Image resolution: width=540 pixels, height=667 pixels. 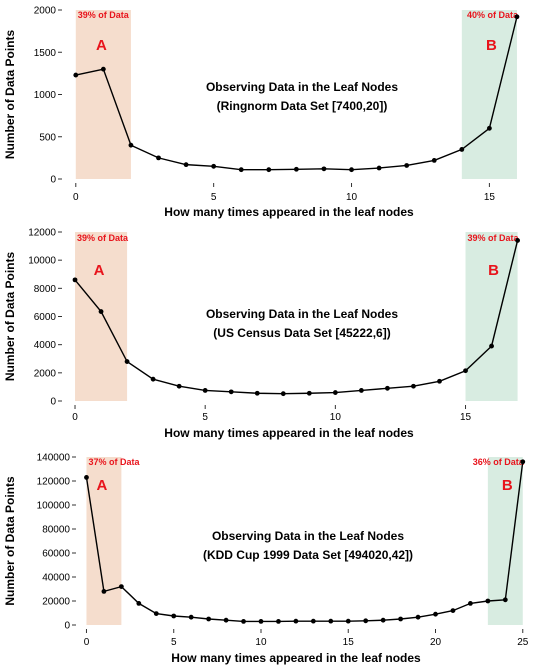 I want to click on region-b-band, so click(x=491, y=316).